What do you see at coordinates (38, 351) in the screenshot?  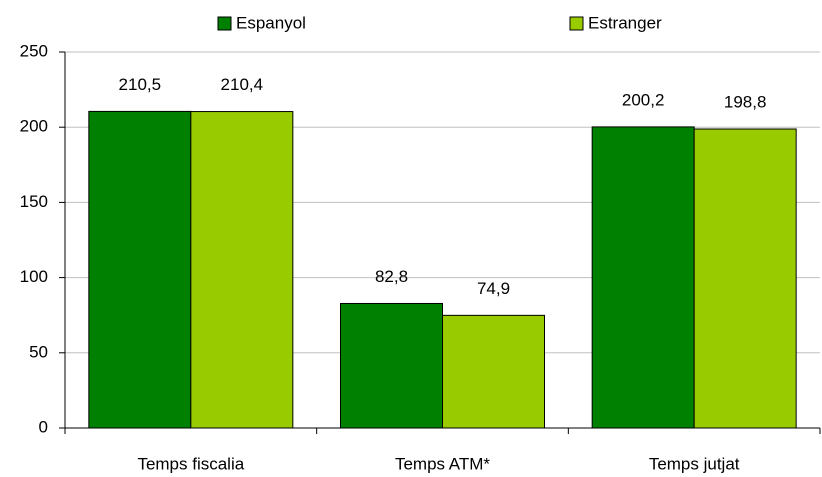 I see `y-tick-label: 50` at bounding box center [38, 351].